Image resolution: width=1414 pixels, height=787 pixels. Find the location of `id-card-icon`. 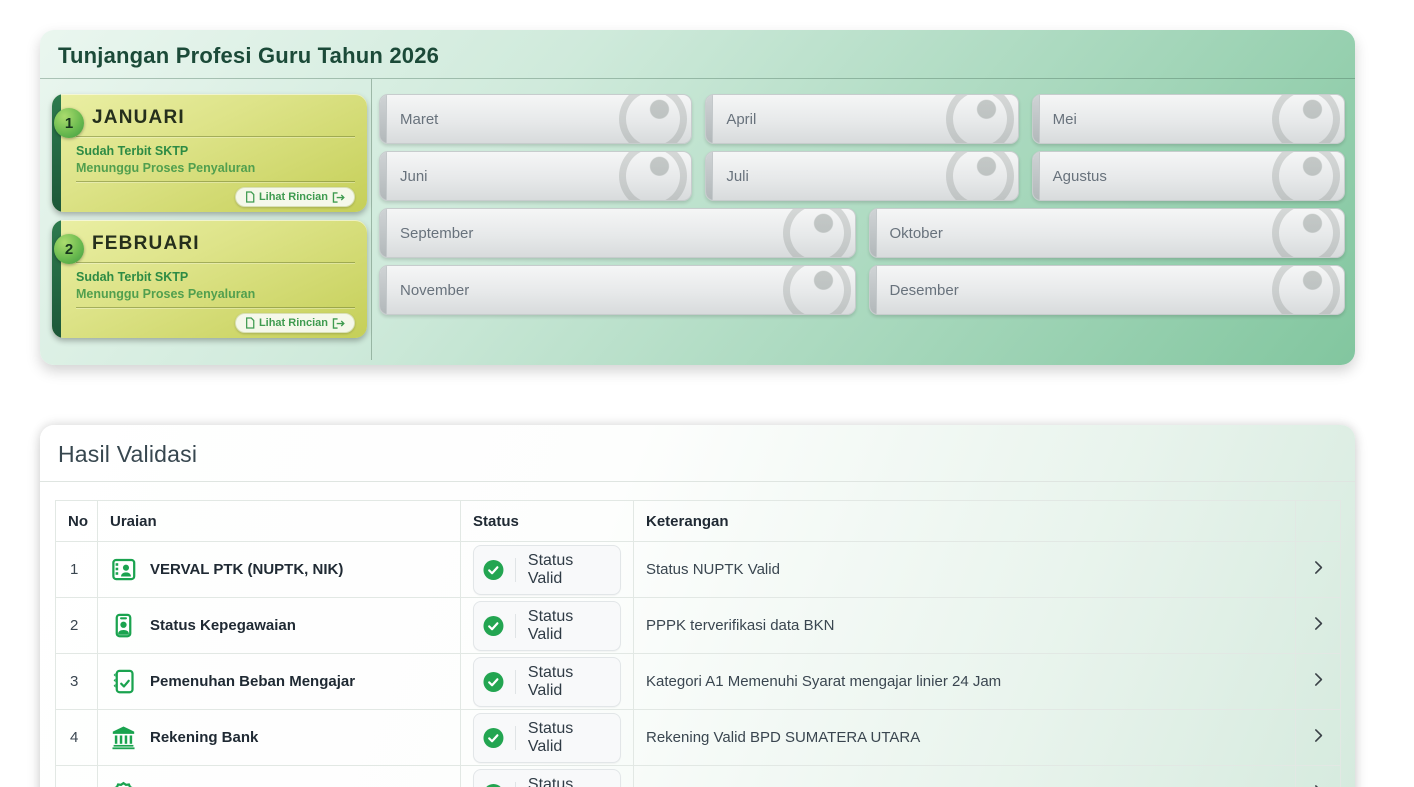

id-card-icon is located at coordinates (123, 569).